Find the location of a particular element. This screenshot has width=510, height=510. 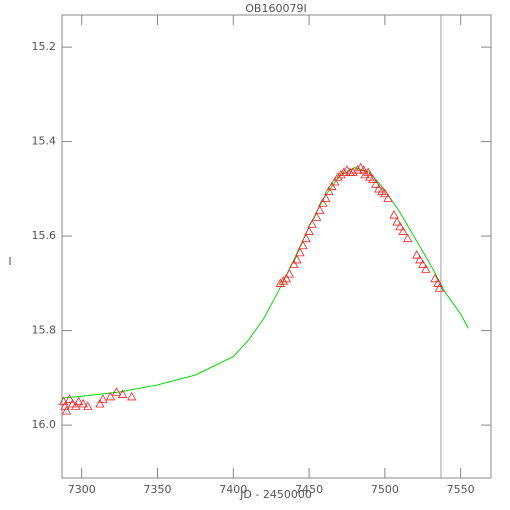

y-tick-label: 16.0 is located at coordinates (44, 424).